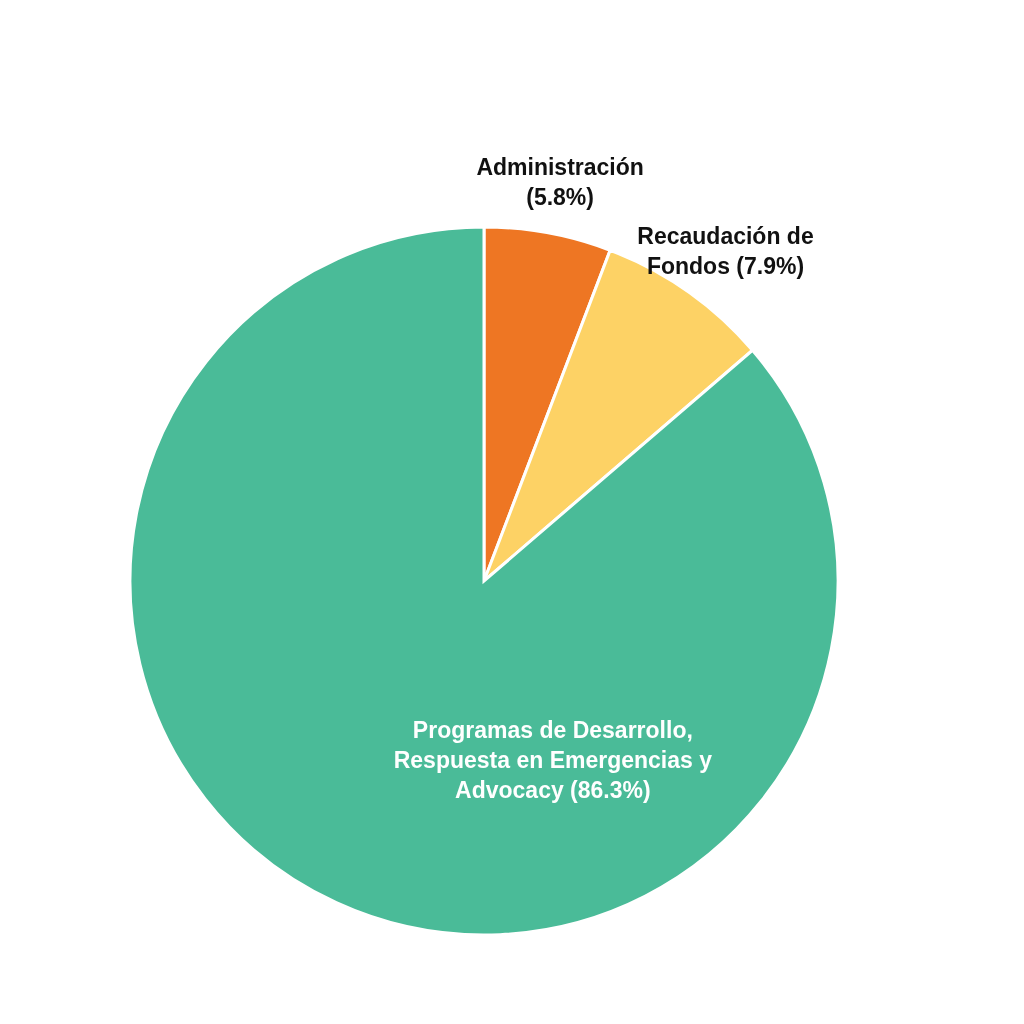 The width and height of the screenshot is (1024, 1024). What do you see at coordinates (725, 251) in the screenshot?
I see `slice-label: Recaudación de Fondos (7.9%)` at bounding box center [725, 251].